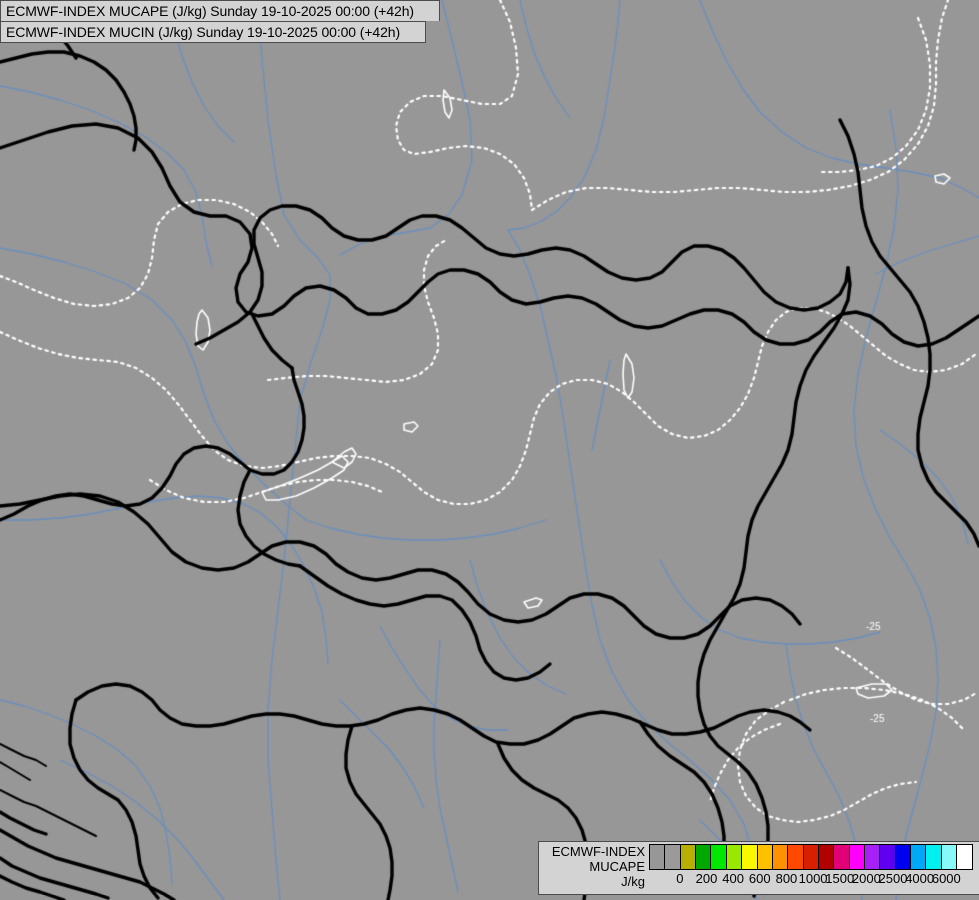 The width and height of the screenshot is (979, 900). What do you see at coordinates (786, 878) in the screenshot?
I see `colorbar-tick: 800` at bounding box center [786, 878].